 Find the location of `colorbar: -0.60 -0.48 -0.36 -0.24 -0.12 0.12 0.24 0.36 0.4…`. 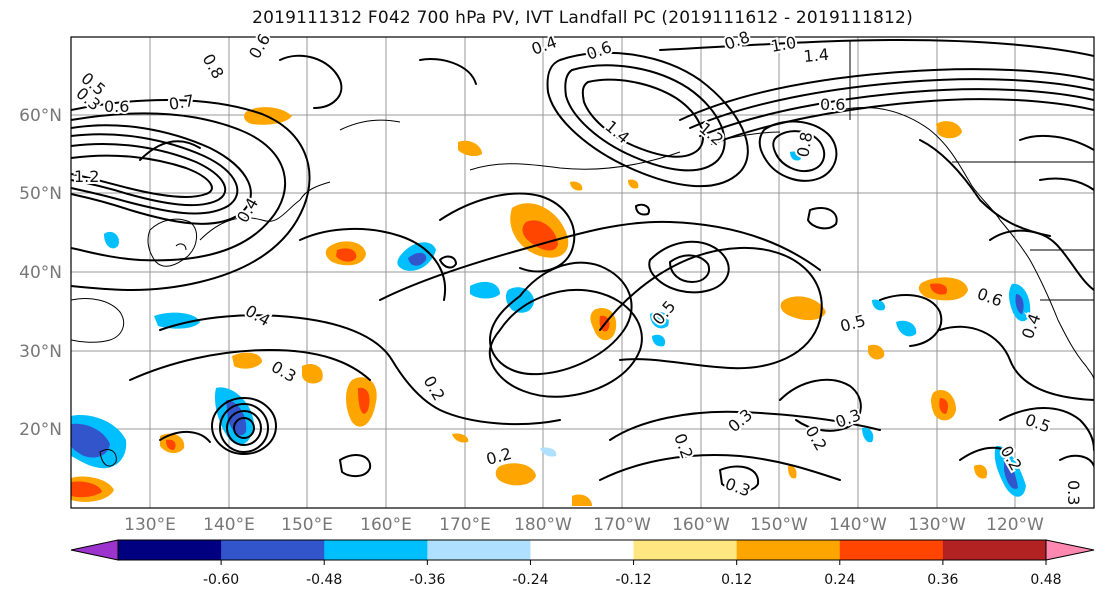

colorbar: -0.60 -0.48 -0.36 -0.24 -0.12 0.12 0.24 0.36 0.4… is located at coordinates (582, 563).